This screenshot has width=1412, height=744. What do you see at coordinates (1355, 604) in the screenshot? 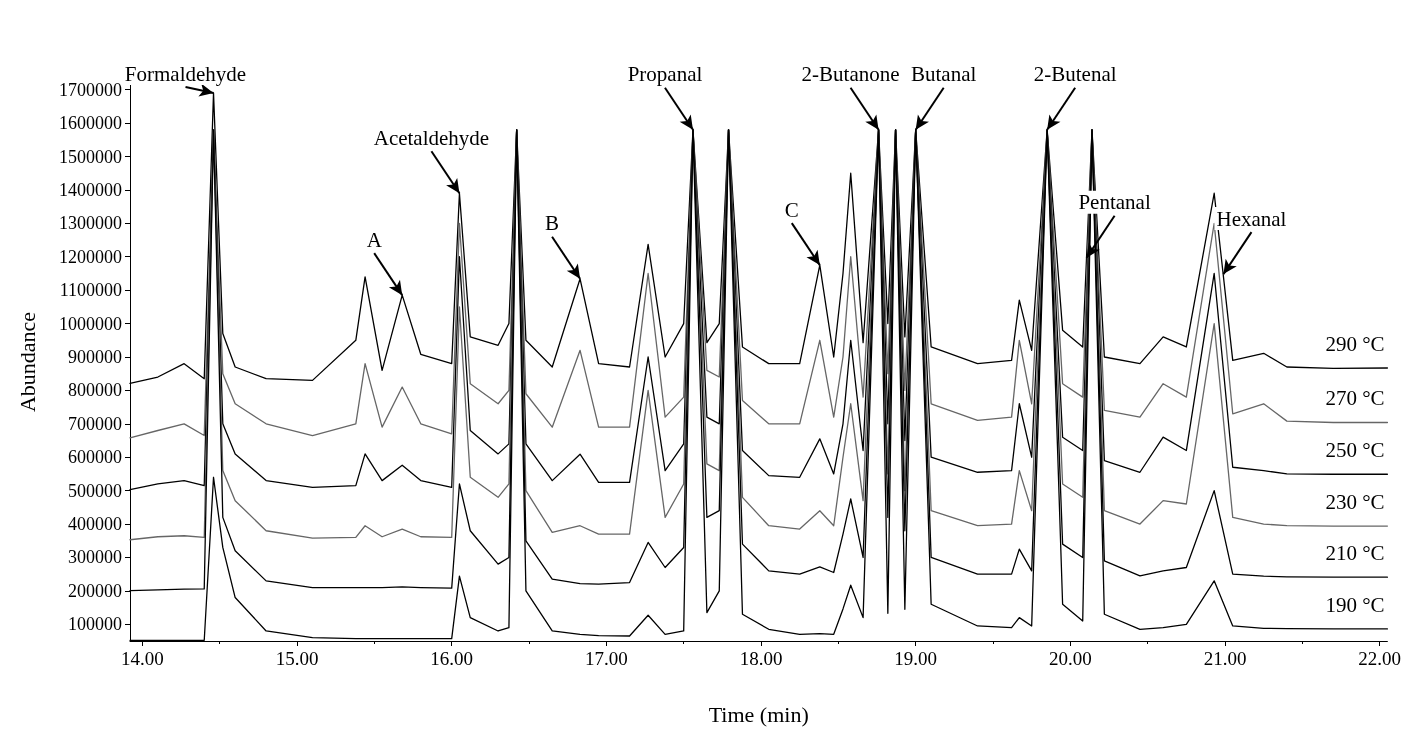
I see `series-label: 190 °C` at bounding box center [1355, 604].